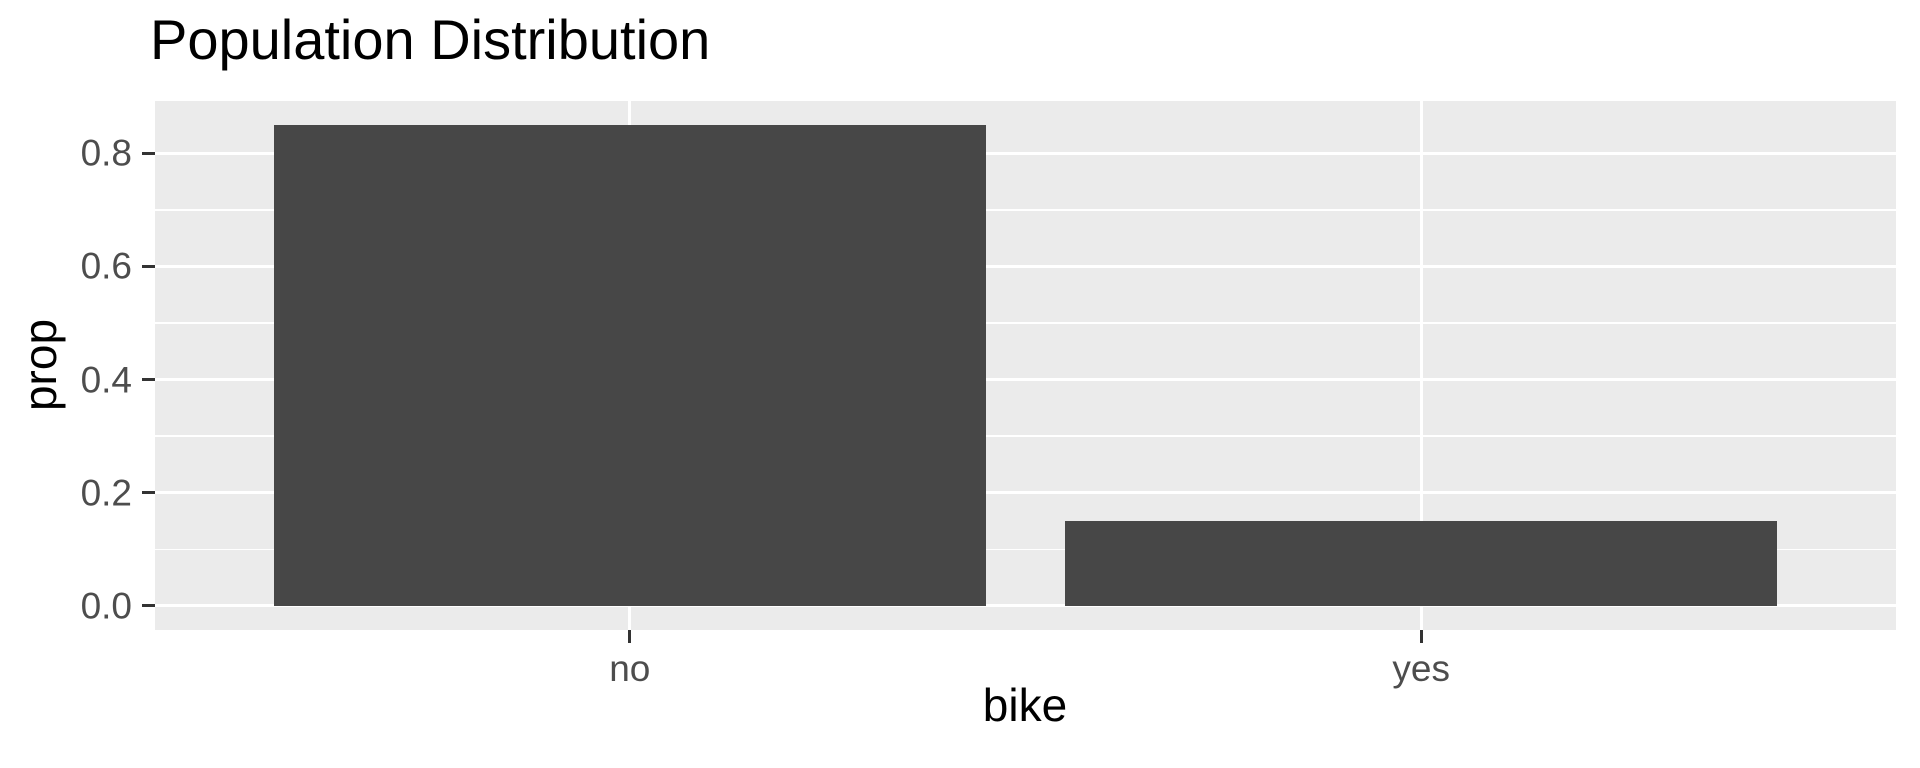 The image size is (1920, 768). Describe the element at coordinates (106, 266) in the screenshot. I see `y-tick-label: 0.6` at that location.